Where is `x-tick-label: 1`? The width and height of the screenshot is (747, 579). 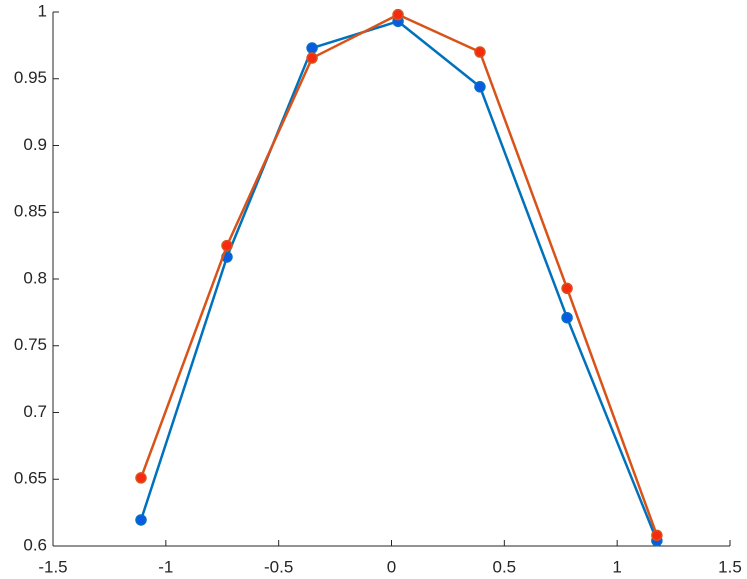 x-tick-label: 1 is located at coordinates (616, 566).